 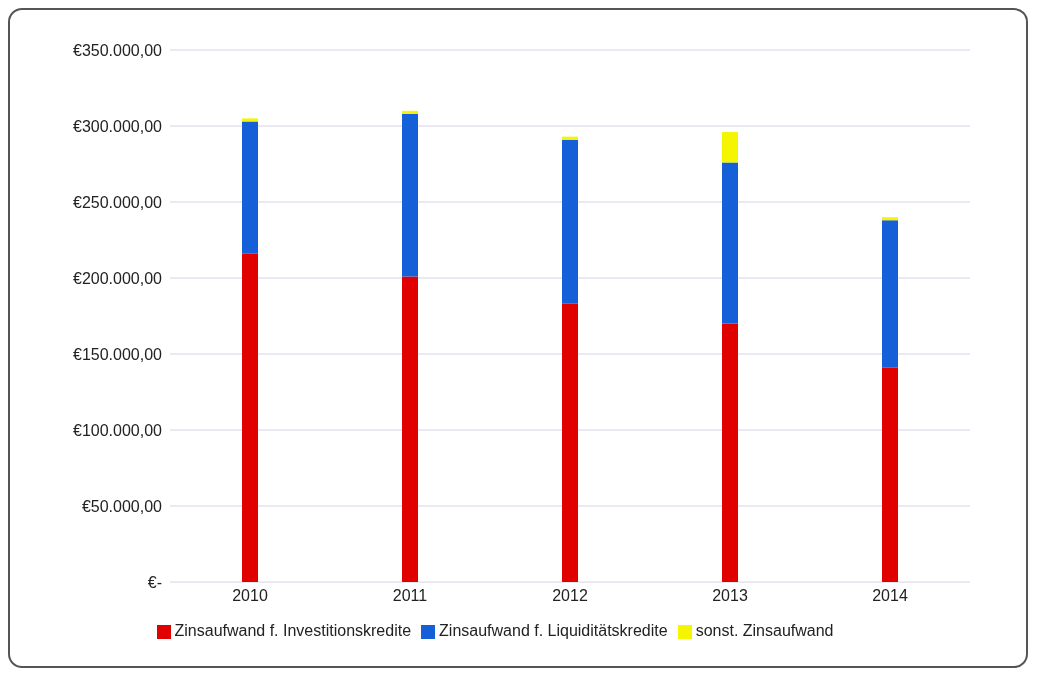 I want to click on y-tick-label: €200.000,00, so click(x=118, y=278).